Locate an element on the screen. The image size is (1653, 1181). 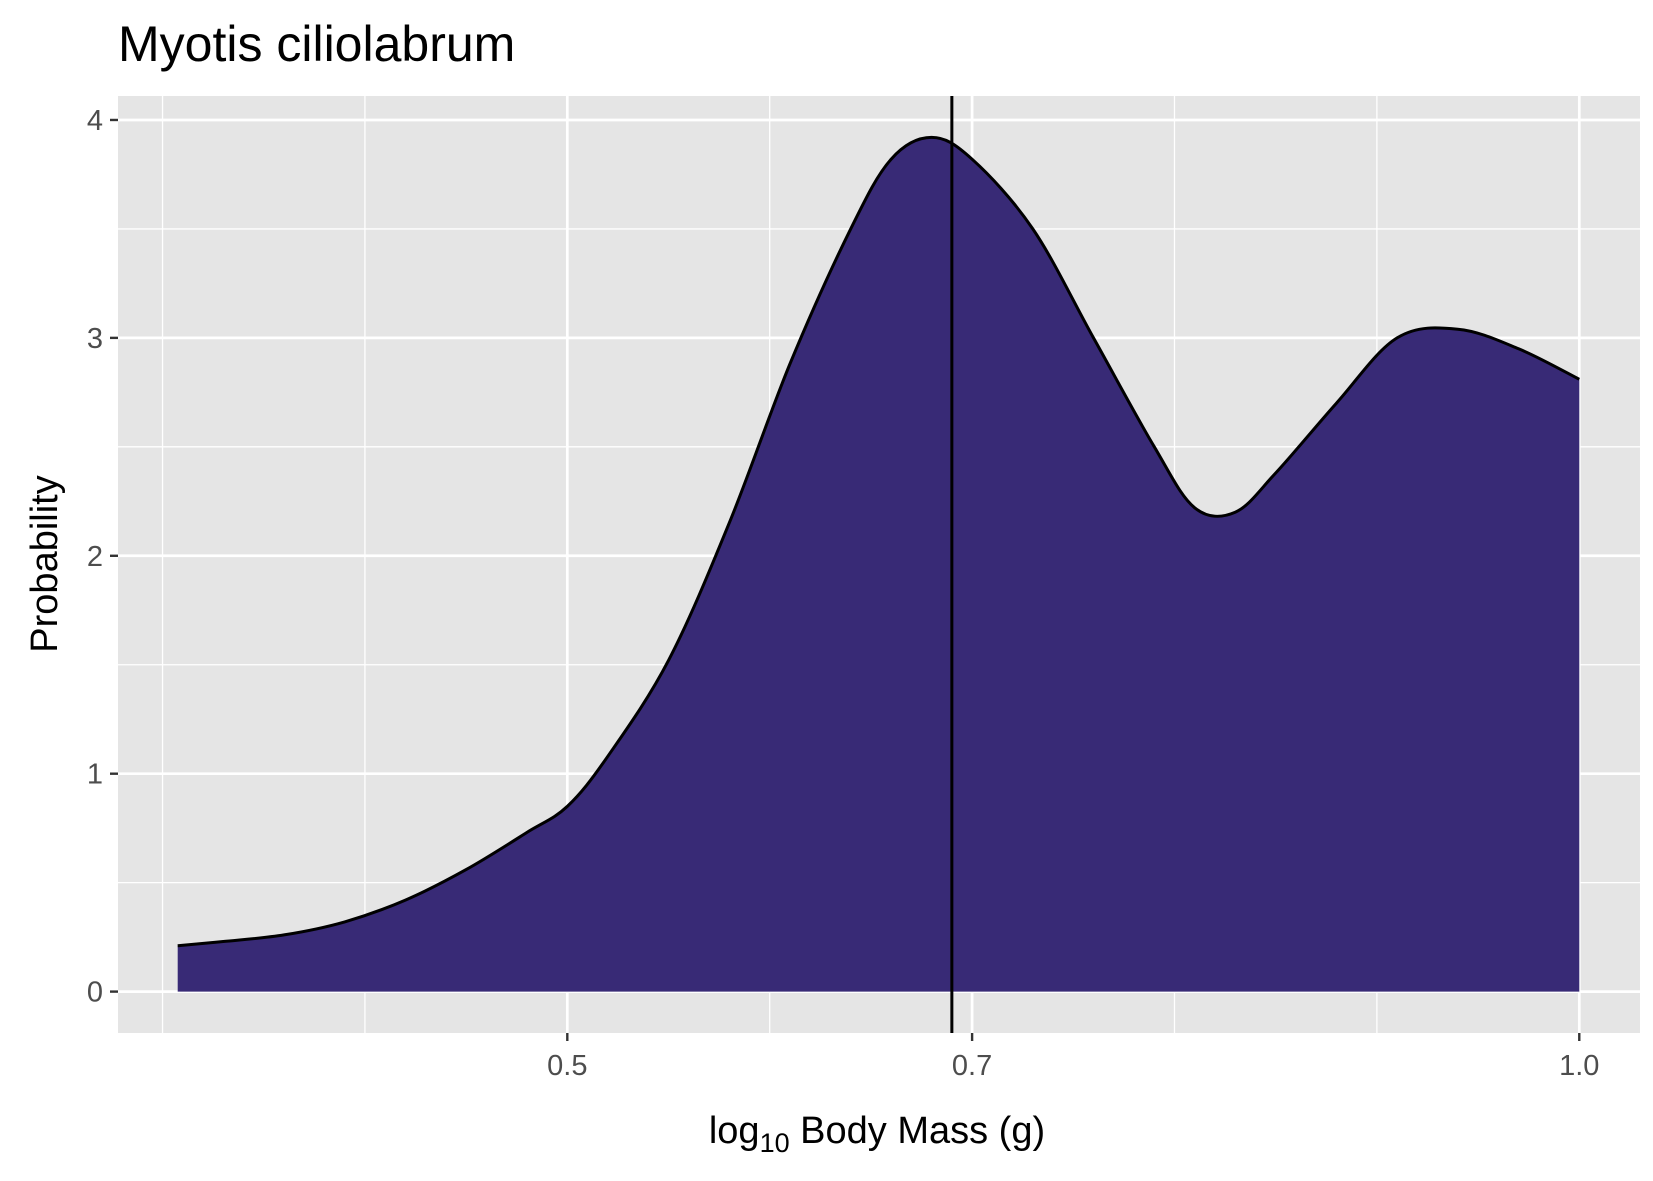
x-axis-title-prefix: log is located at coordinates (734, 1131).